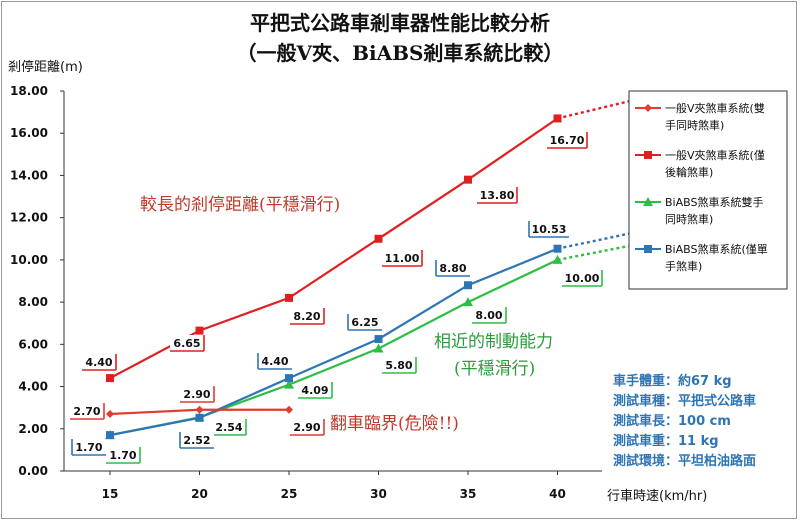 The height and width of the screenshot is (524, 800). What do you see at coordinates (29, 175) in the screenshot?
I see `y-tick-label: 14.00` at bounding box center [29, 175].